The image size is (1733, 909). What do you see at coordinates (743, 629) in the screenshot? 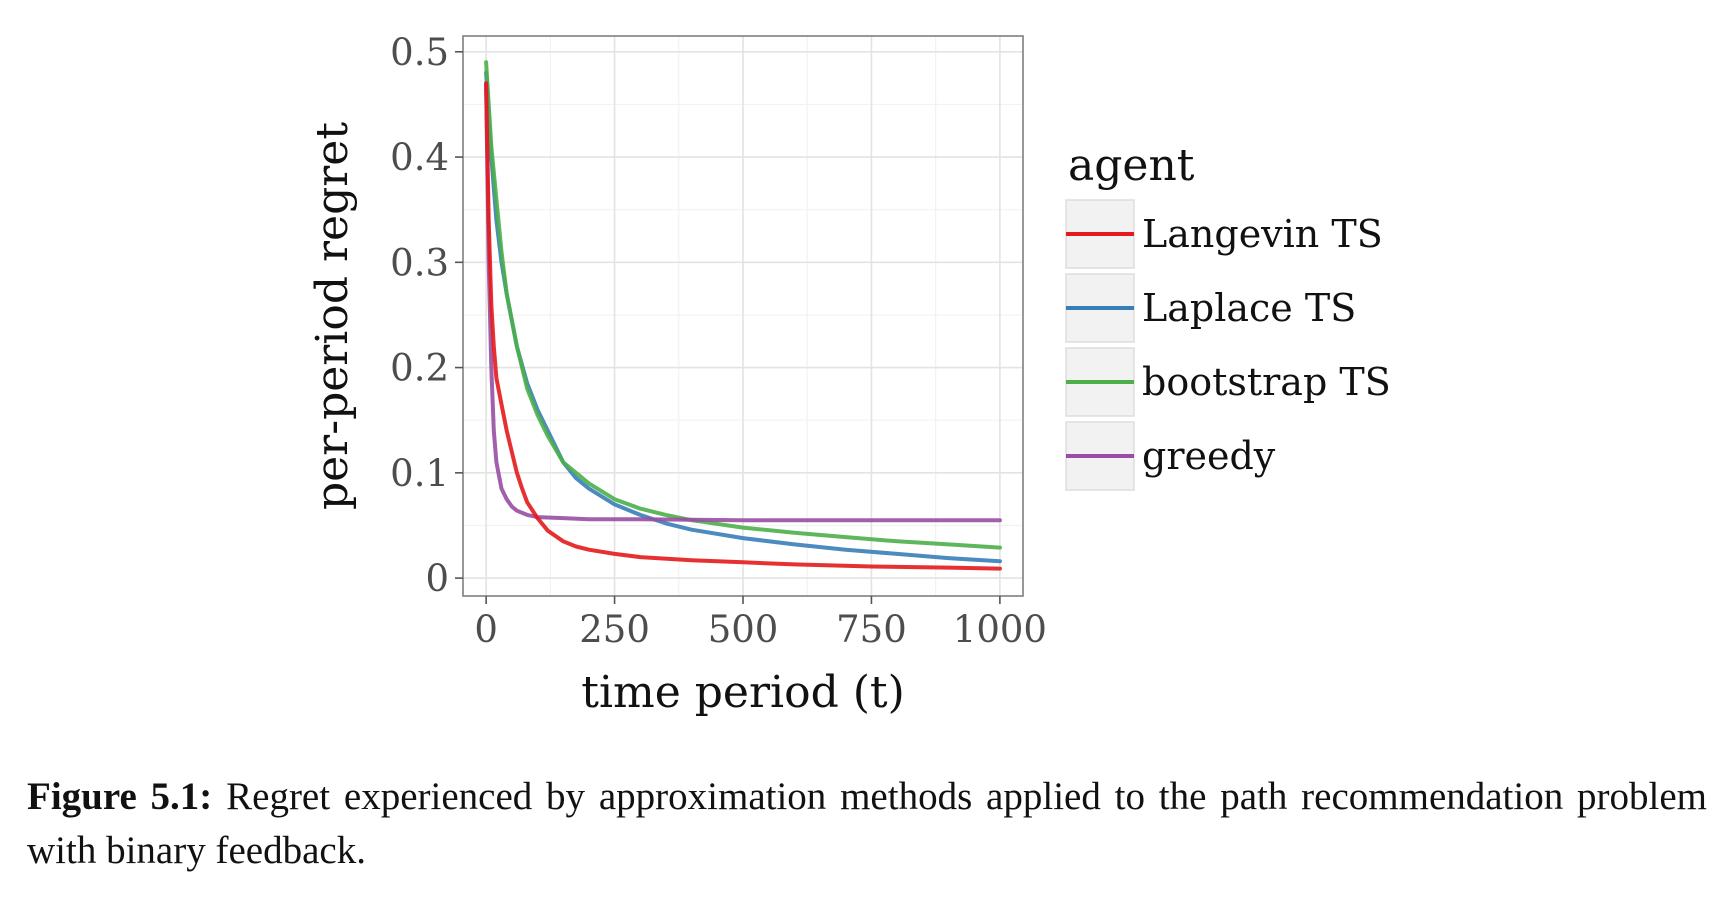
I see `x-tick-label: 500` at bounding box center [743, 629].